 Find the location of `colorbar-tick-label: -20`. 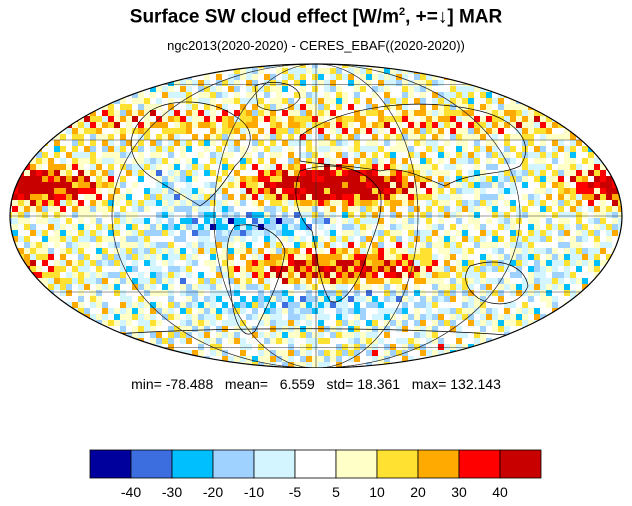

colorbar-tick-label: -20 is located at coordinates (213, 492).